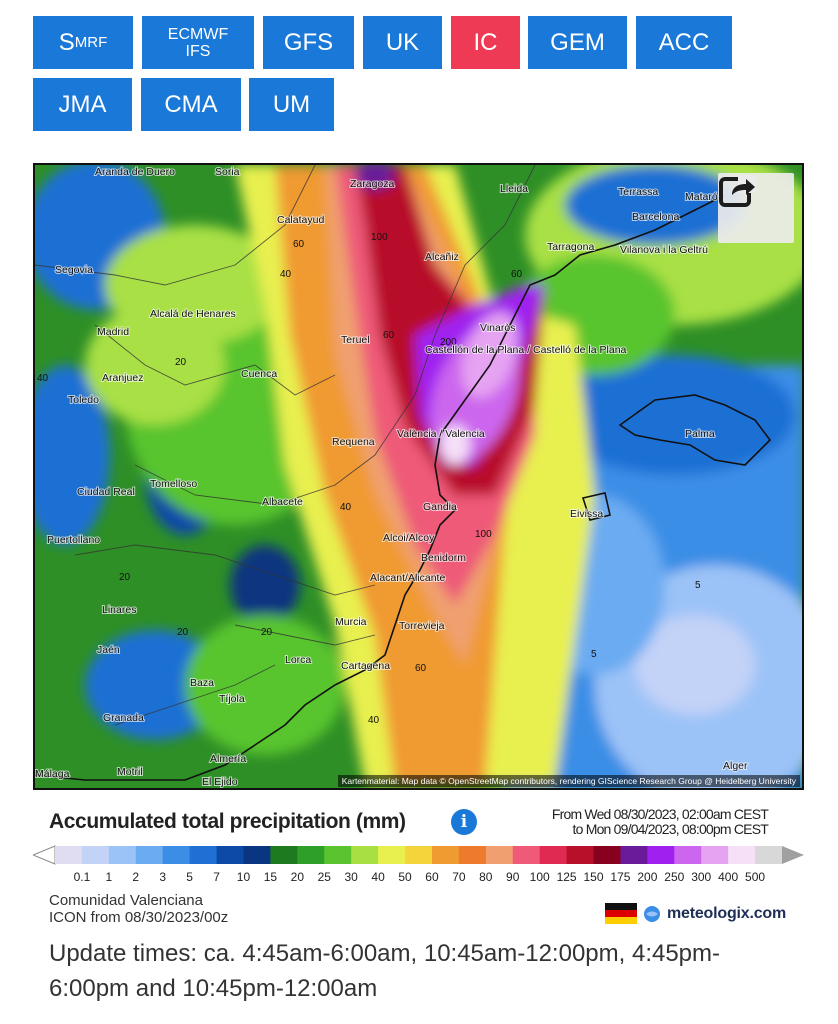 This screenshot has height=1024, width=838. I want to click on city-label: Cartagena, so click(365, 666).